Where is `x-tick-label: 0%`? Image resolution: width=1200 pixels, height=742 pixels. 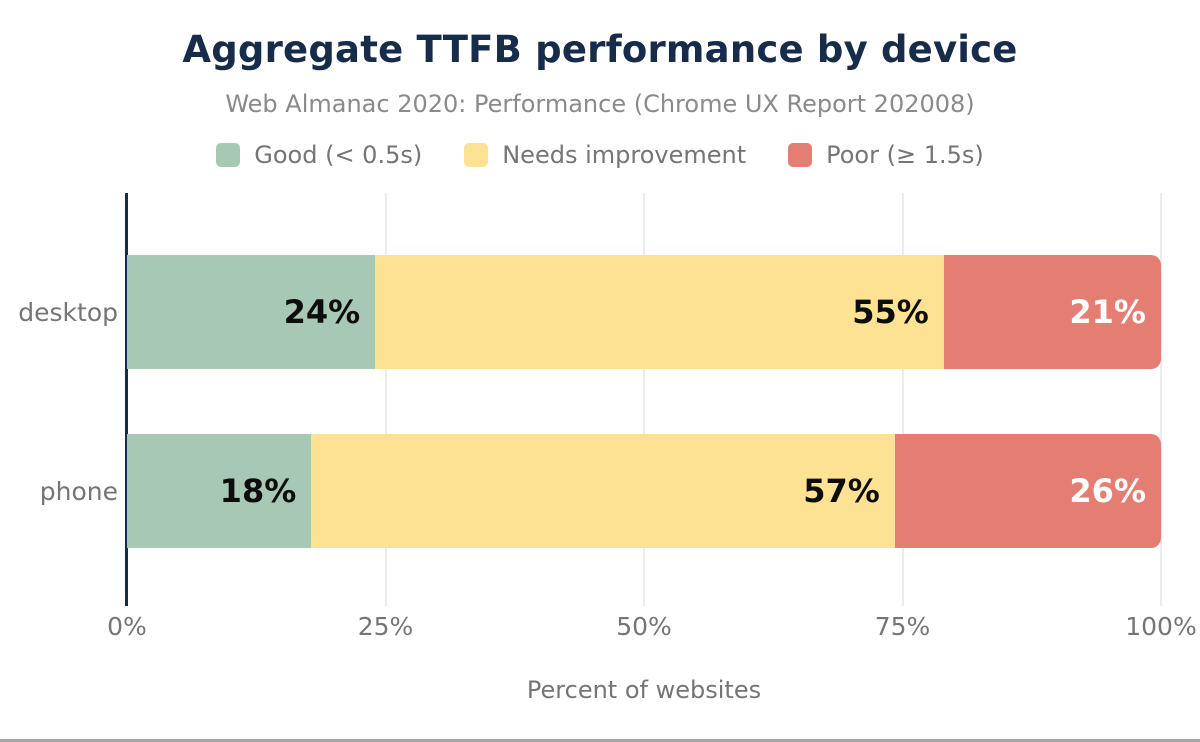
x-tick-label: 0% is located at coordinates (127, 626).